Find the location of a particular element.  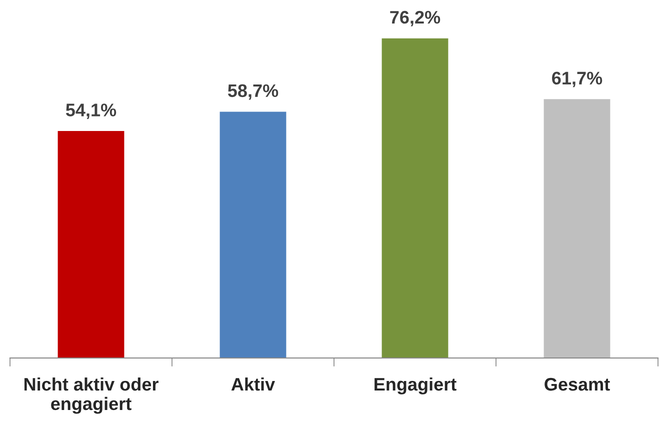

x-tick-label: Gesamt is located at coordinates (577, 384).